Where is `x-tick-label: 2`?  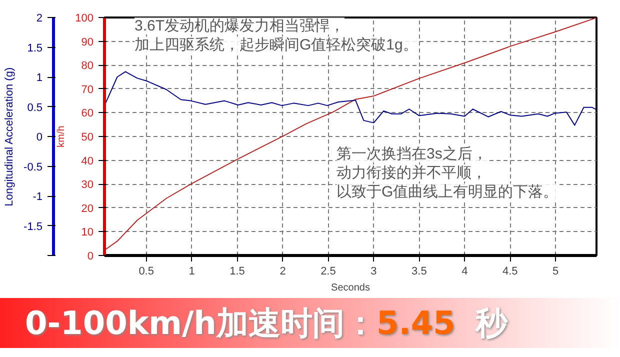
x-tick-label: 2 is located at coordinates (283, 272).